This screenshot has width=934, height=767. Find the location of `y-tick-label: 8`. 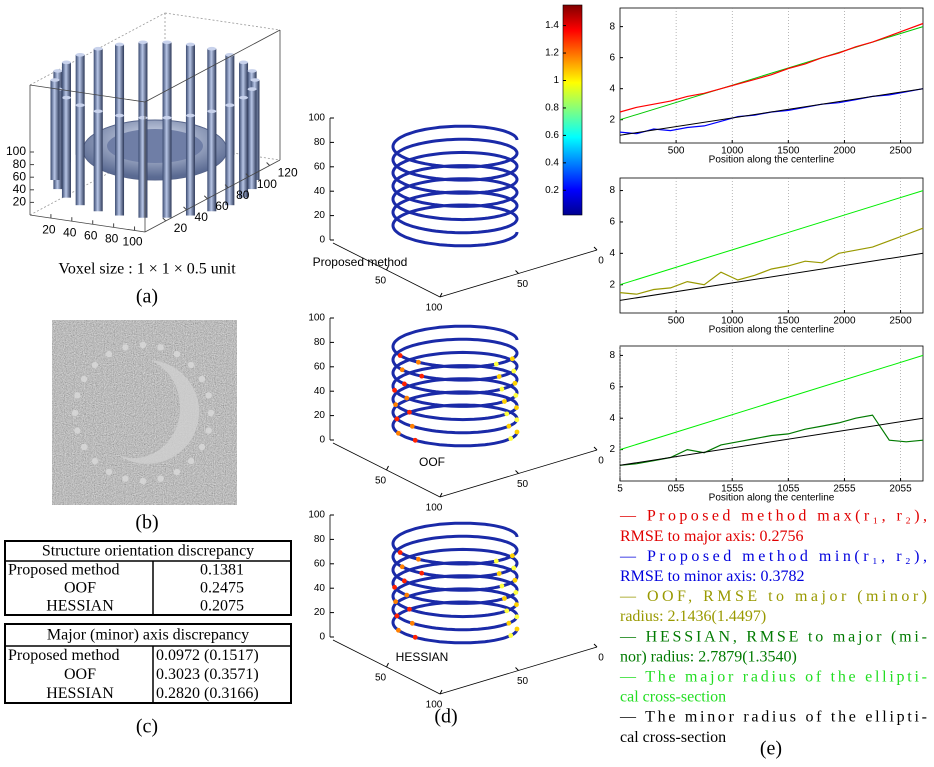

y-tick-label: 8 is located at coordinates (612, 355).